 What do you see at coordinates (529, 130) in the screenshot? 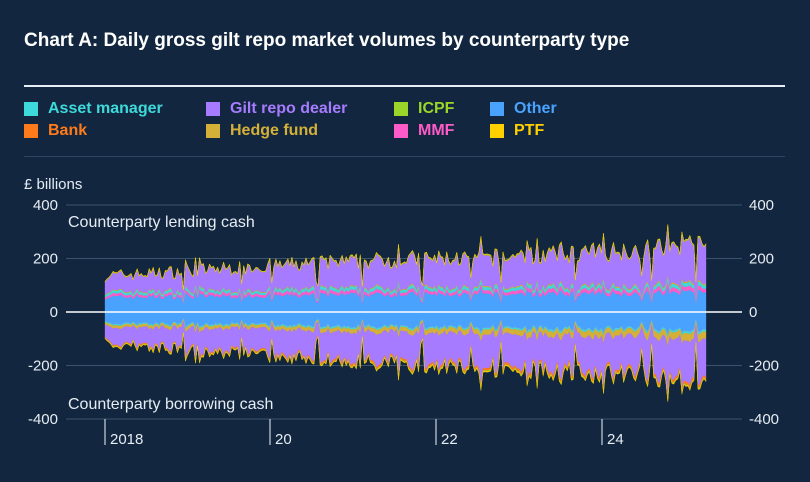
I see `legend-label: PTF` at bounding box center [529, 130].